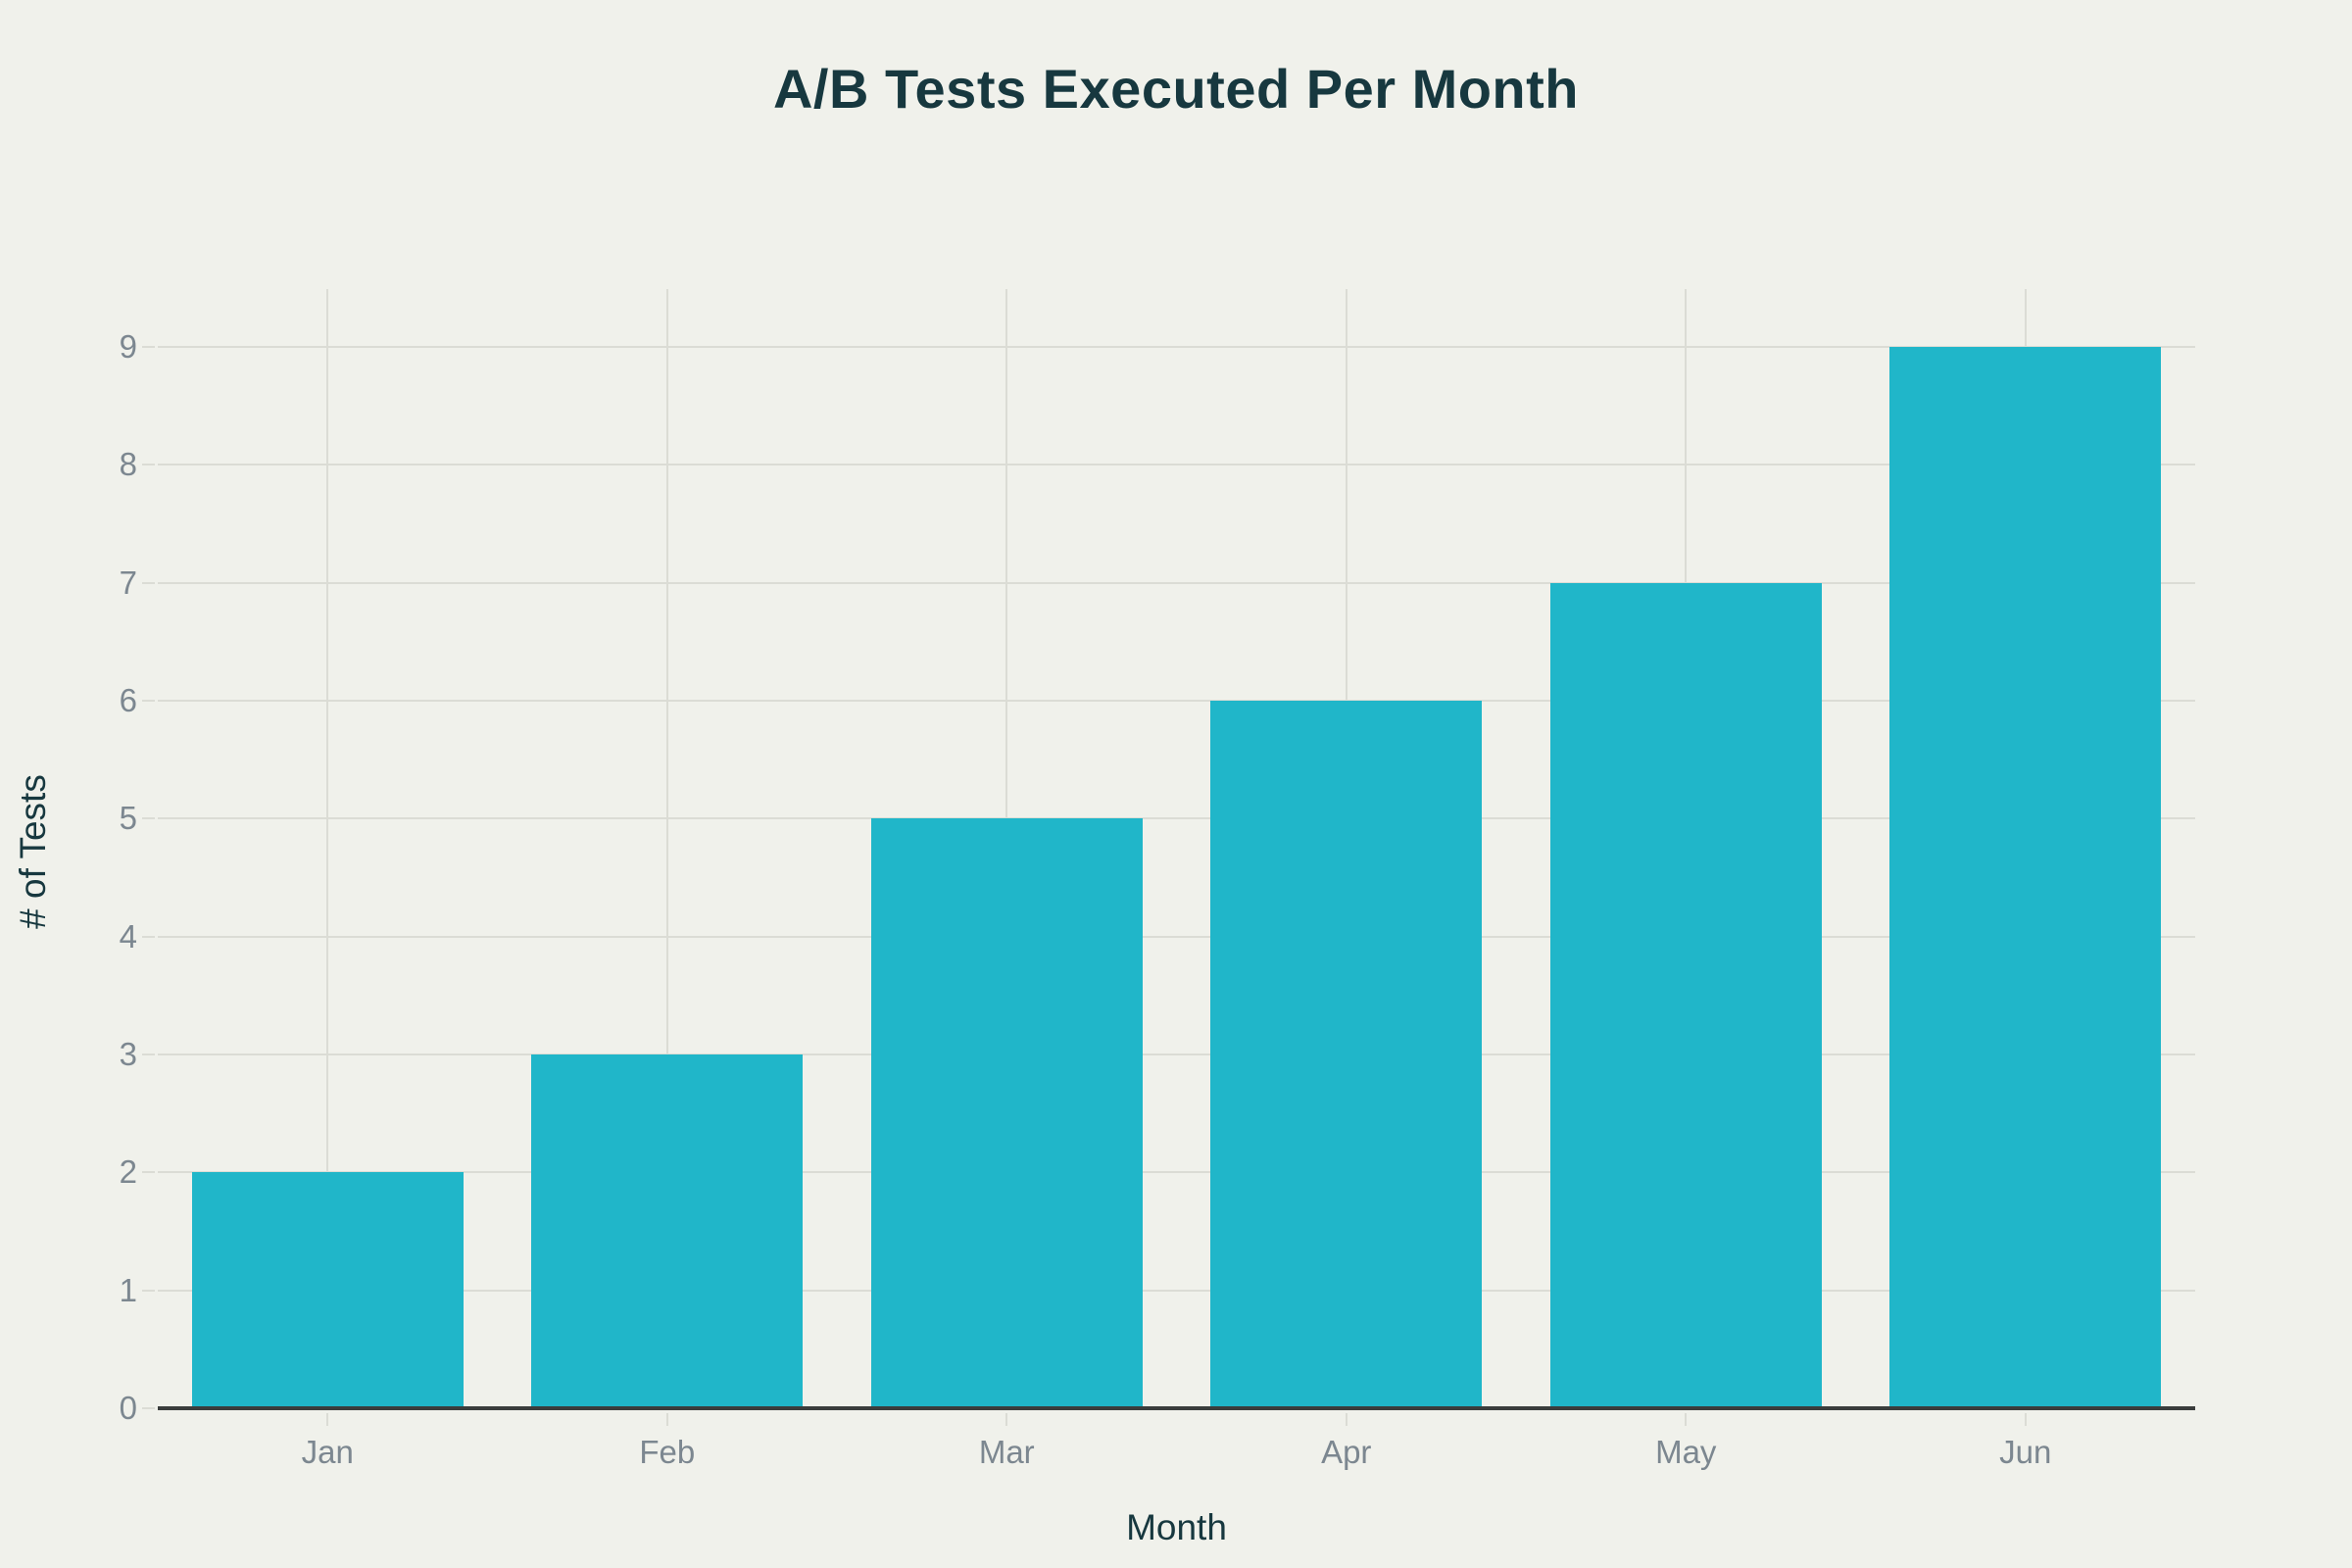 This screenshot has height=1568, width=2352. I want to click on bar-jan, so click(327, 1290).